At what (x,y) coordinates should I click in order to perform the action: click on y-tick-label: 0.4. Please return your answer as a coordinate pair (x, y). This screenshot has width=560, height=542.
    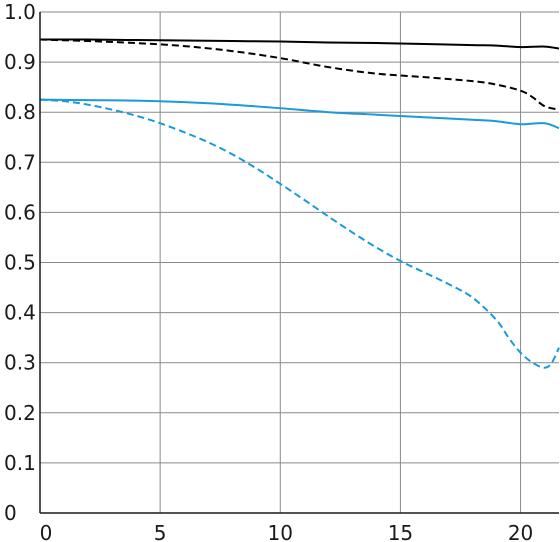
    Looking at the image, I should click on (20, 313).